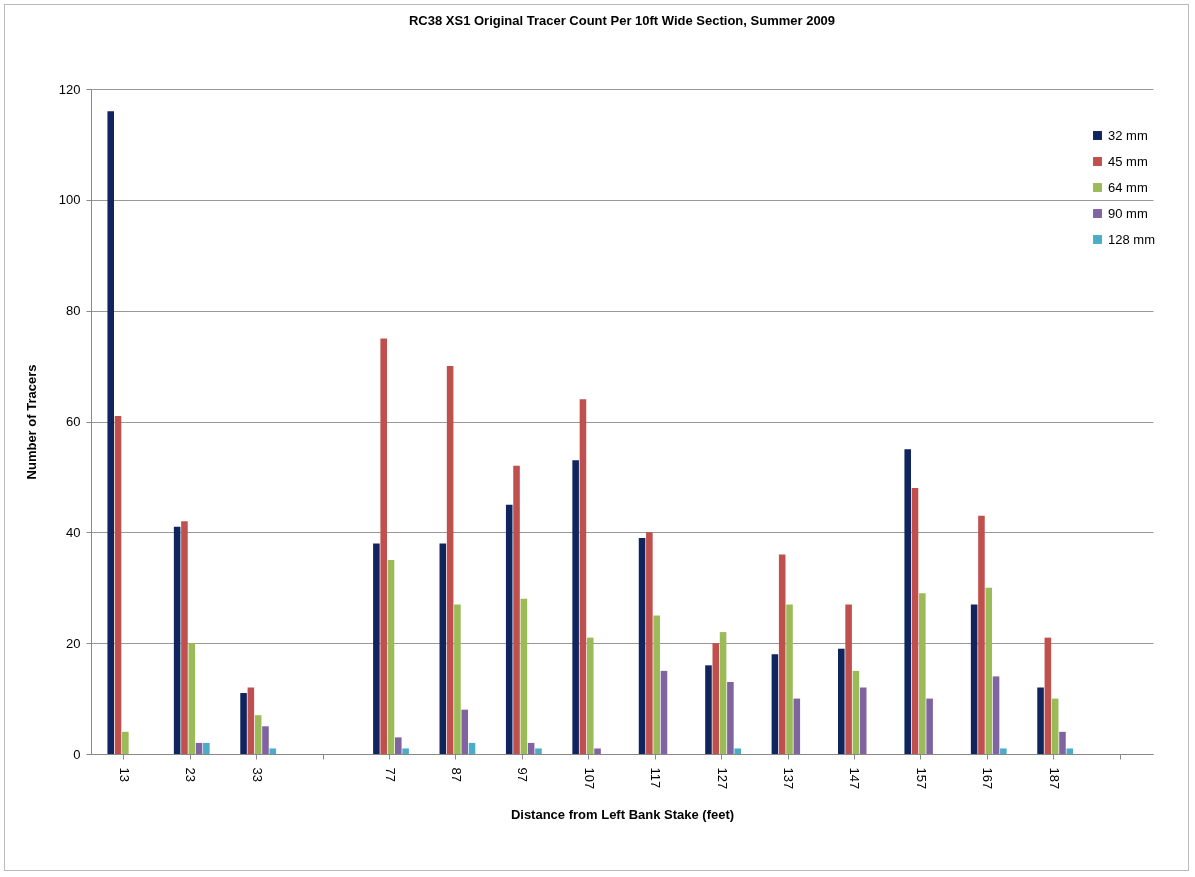 This screenshot has height=877, width=1195. What do you see at coordinates (921, 778) in the screenshot?
I see `x-tick-label: 157` at bounding box center [921, 778].